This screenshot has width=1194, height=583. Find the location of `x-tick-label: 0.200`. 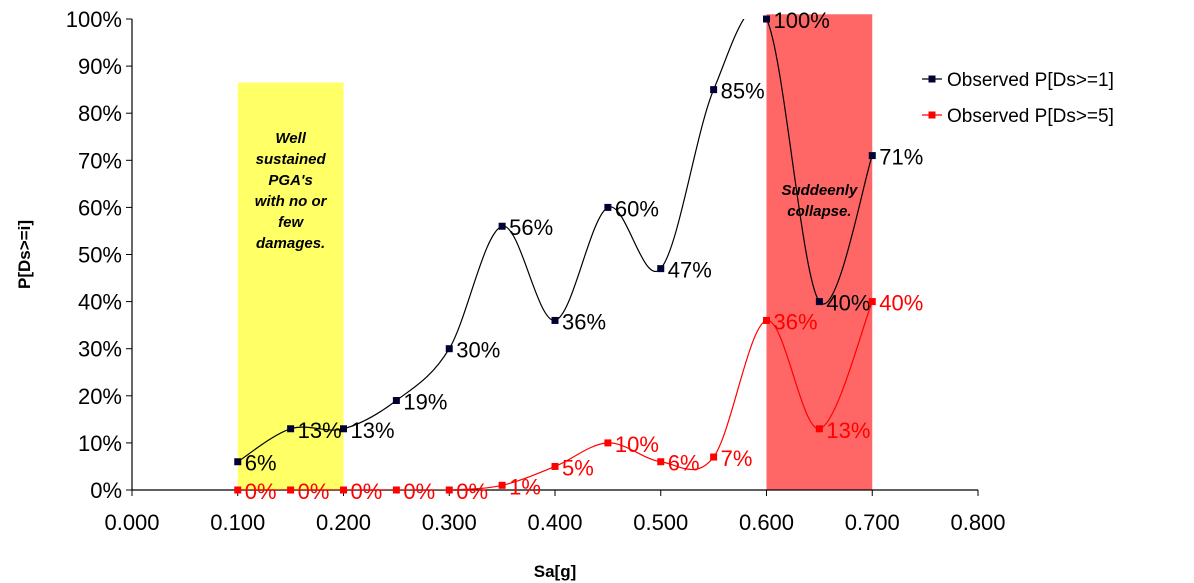

x-tick-label: 0.200 is located at coordinates (343, 522).